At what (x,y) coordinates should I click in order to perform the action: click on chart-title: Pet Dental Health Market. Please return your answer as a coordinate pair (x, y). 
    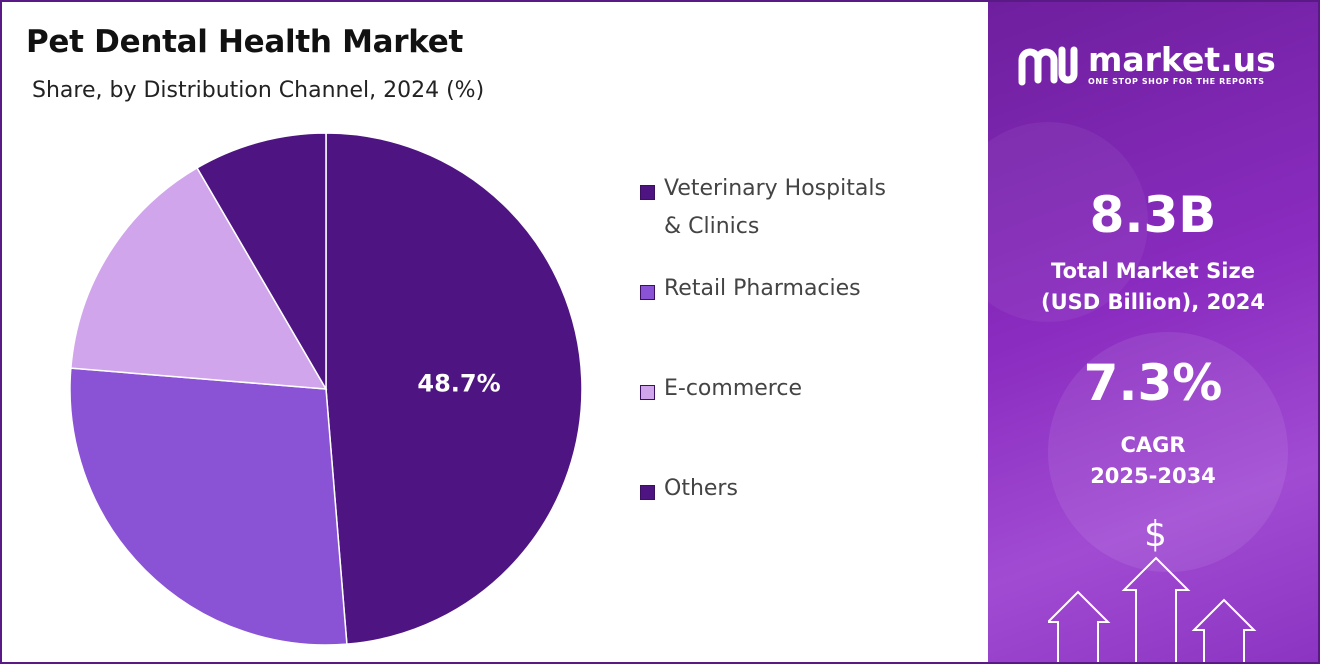
    Looking at the image, I should click on (245, 42).